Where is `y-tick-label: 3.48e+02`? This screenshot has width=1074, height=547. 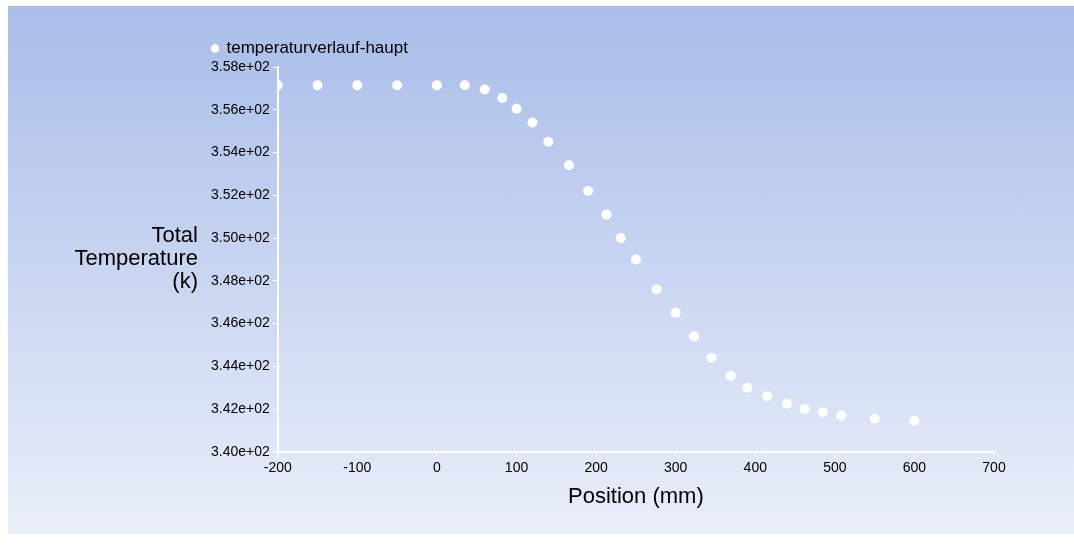
y-tick-label: 3.48e+02 is located at coordinates (240, 279).